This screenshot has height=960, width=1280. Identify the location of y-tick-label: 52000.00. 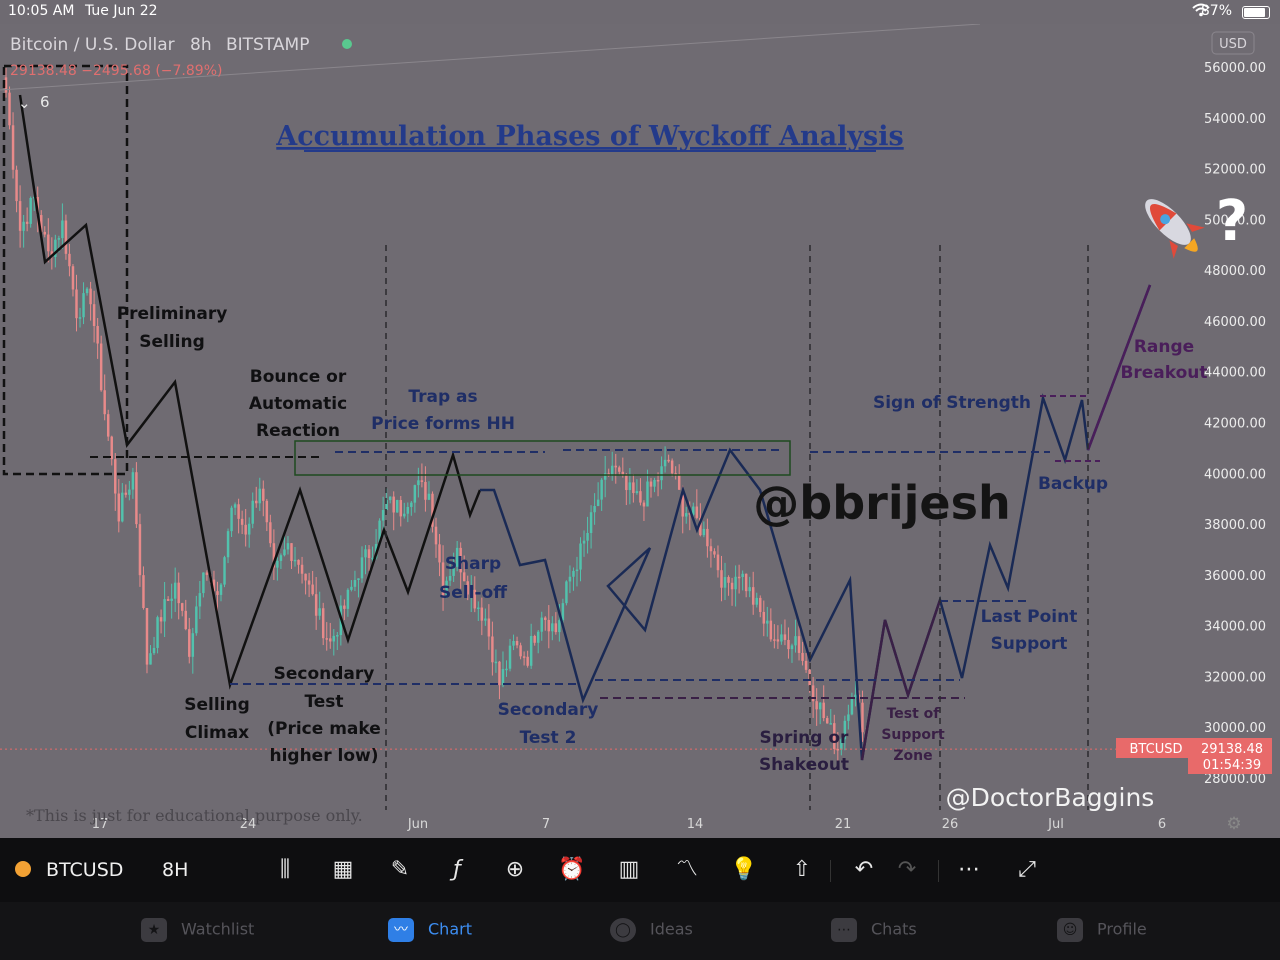
(1235, 170).